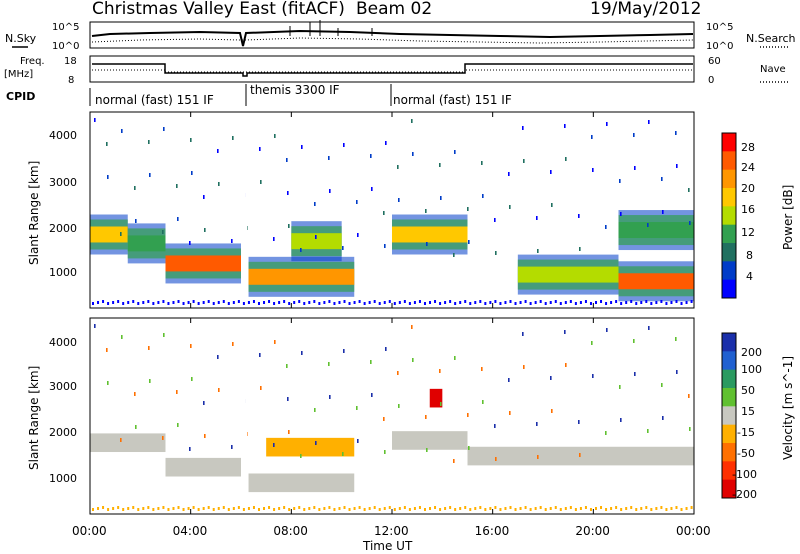 The height and width of the screenshot is (554, 800). Describe the element at coordinates (646, 9) in the screenshot. I see `plot-date: 19/May/2012` at that location.